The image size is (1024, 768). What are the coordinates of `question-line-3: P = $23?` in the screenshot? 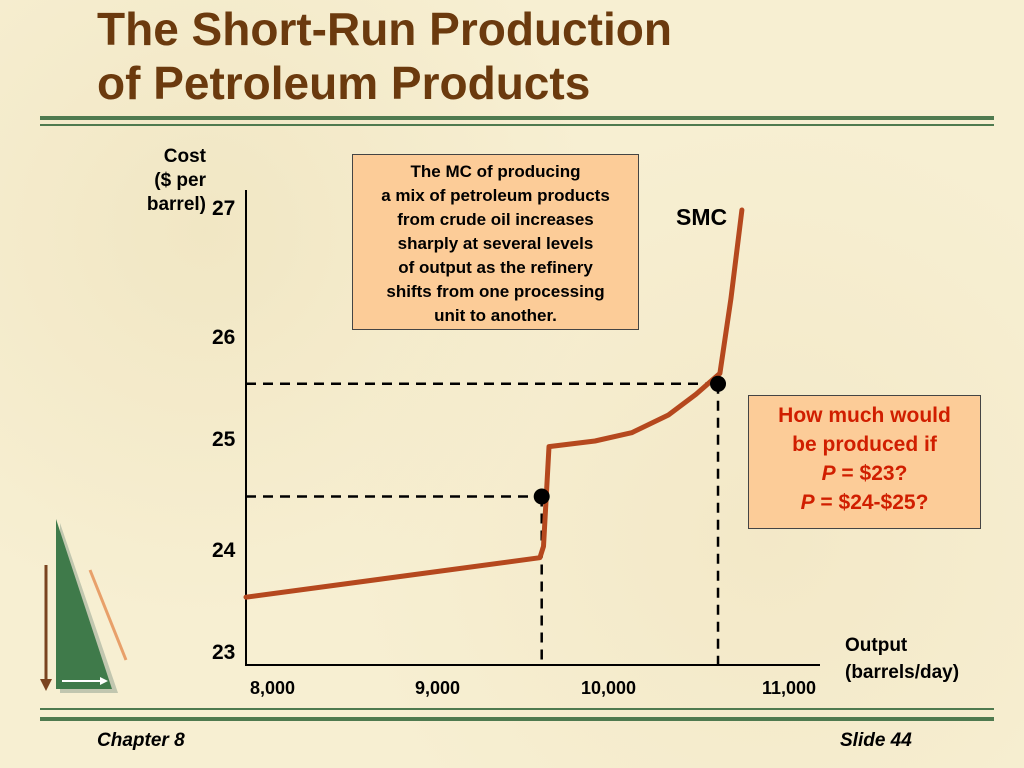 It's located at (864, 473).